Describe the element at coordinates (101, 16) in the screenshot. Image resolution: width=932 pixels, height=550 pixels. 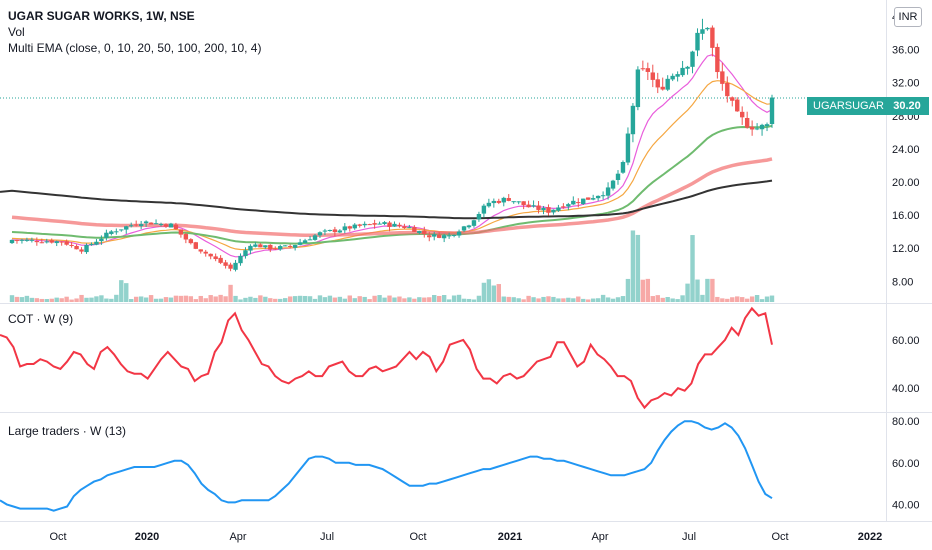
I see `symbol-title: UGAR SUGAR WORKS, 1W, NSE` at that location.